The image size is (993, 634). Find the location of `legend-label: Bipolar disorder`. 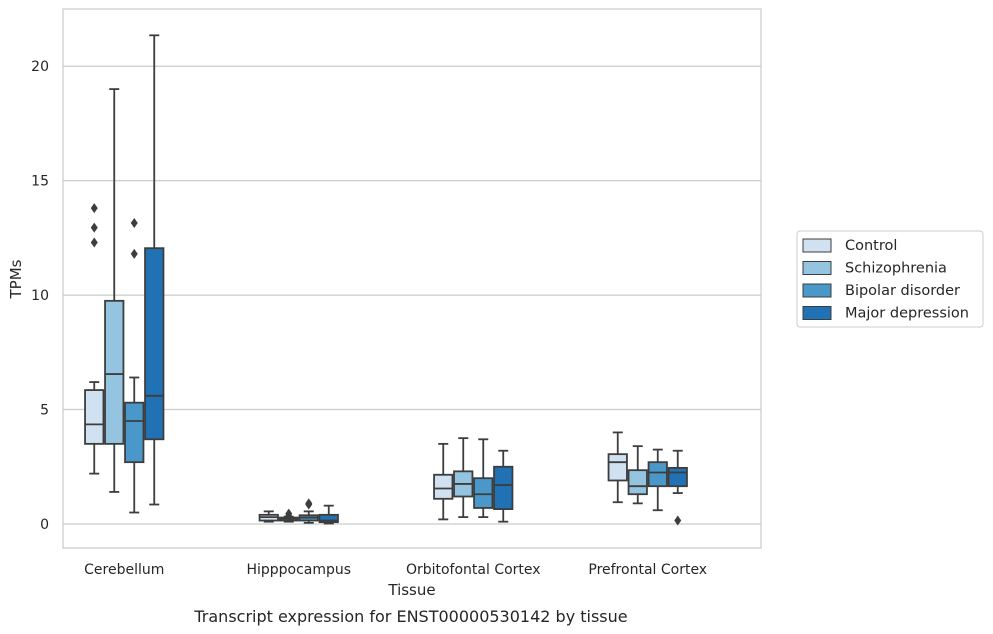

legend-label: Bipolar disorder is located at coordinates (902, 291).